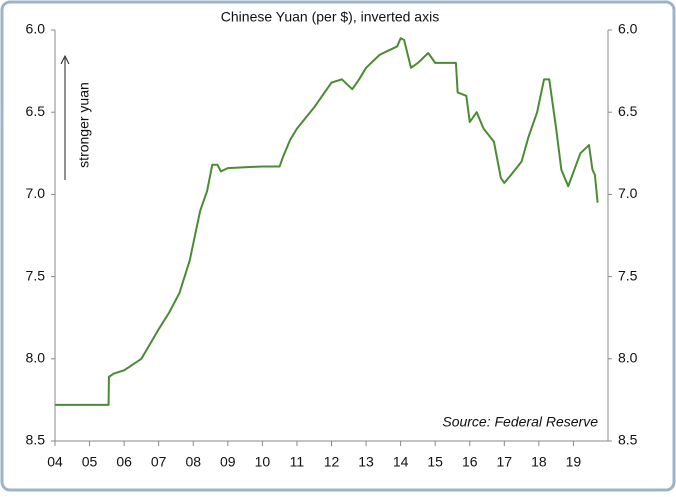  What do you see at coordinates (124, 462) in the screenshot?
I see `x-tick-label: 06` at bounding box center [124, 462].